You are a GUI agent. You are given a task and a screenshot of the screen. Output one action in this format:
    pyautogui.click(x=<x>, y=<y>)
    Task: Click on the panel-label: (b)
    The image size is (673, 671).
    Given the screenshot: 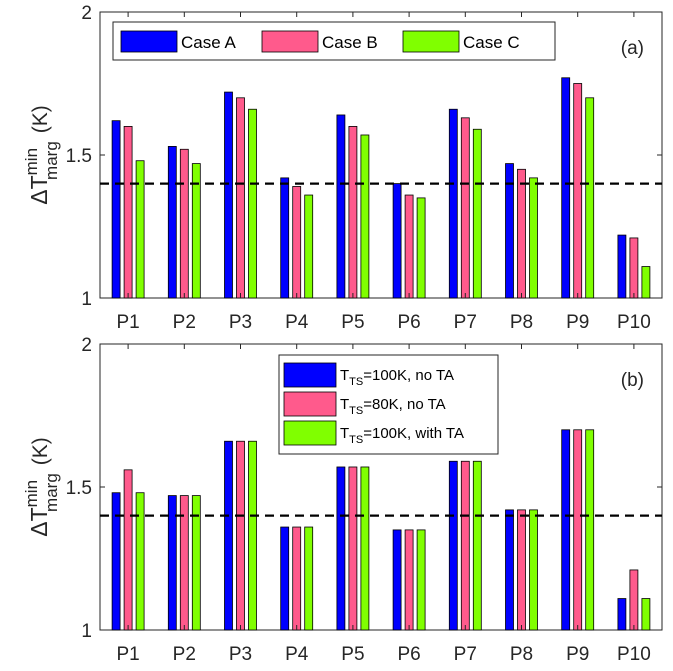 What is the action you would take?
    pyautogui.click(x=632, y=380)
    